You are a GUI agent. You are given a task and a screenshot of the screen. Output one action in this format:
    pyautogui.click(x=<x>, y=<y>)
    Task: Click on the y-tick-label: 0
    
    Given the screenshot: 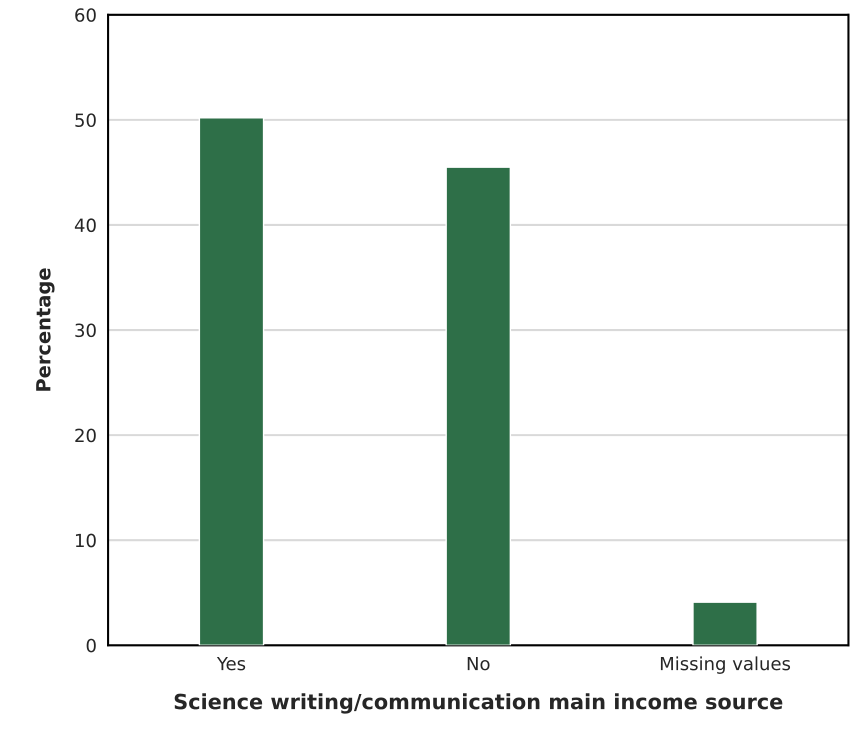 What is the action you would take?
    pyautogui.click(x=91, y=645)
    